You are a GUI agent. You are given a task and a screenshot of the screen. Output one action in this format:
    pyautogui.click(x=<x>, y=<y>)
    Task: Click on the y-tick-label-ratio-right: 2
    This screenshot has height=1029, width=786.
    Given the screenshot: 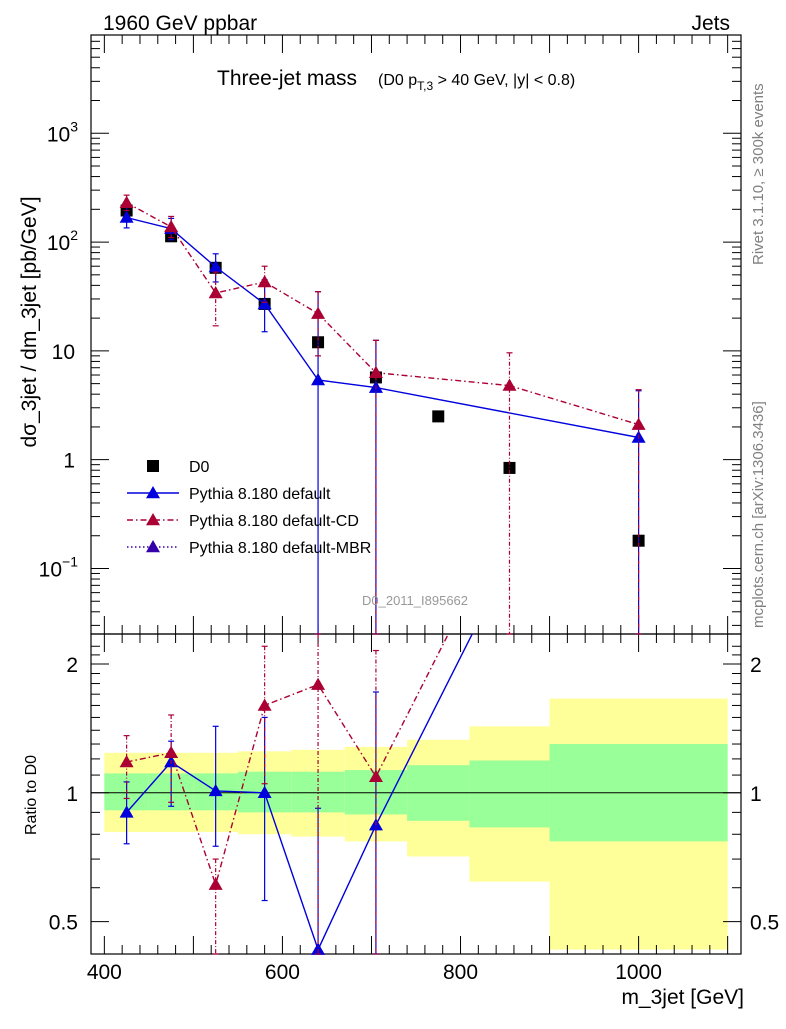 What is the action you would take?
    pyautogui.click(x=756, y=665)
    